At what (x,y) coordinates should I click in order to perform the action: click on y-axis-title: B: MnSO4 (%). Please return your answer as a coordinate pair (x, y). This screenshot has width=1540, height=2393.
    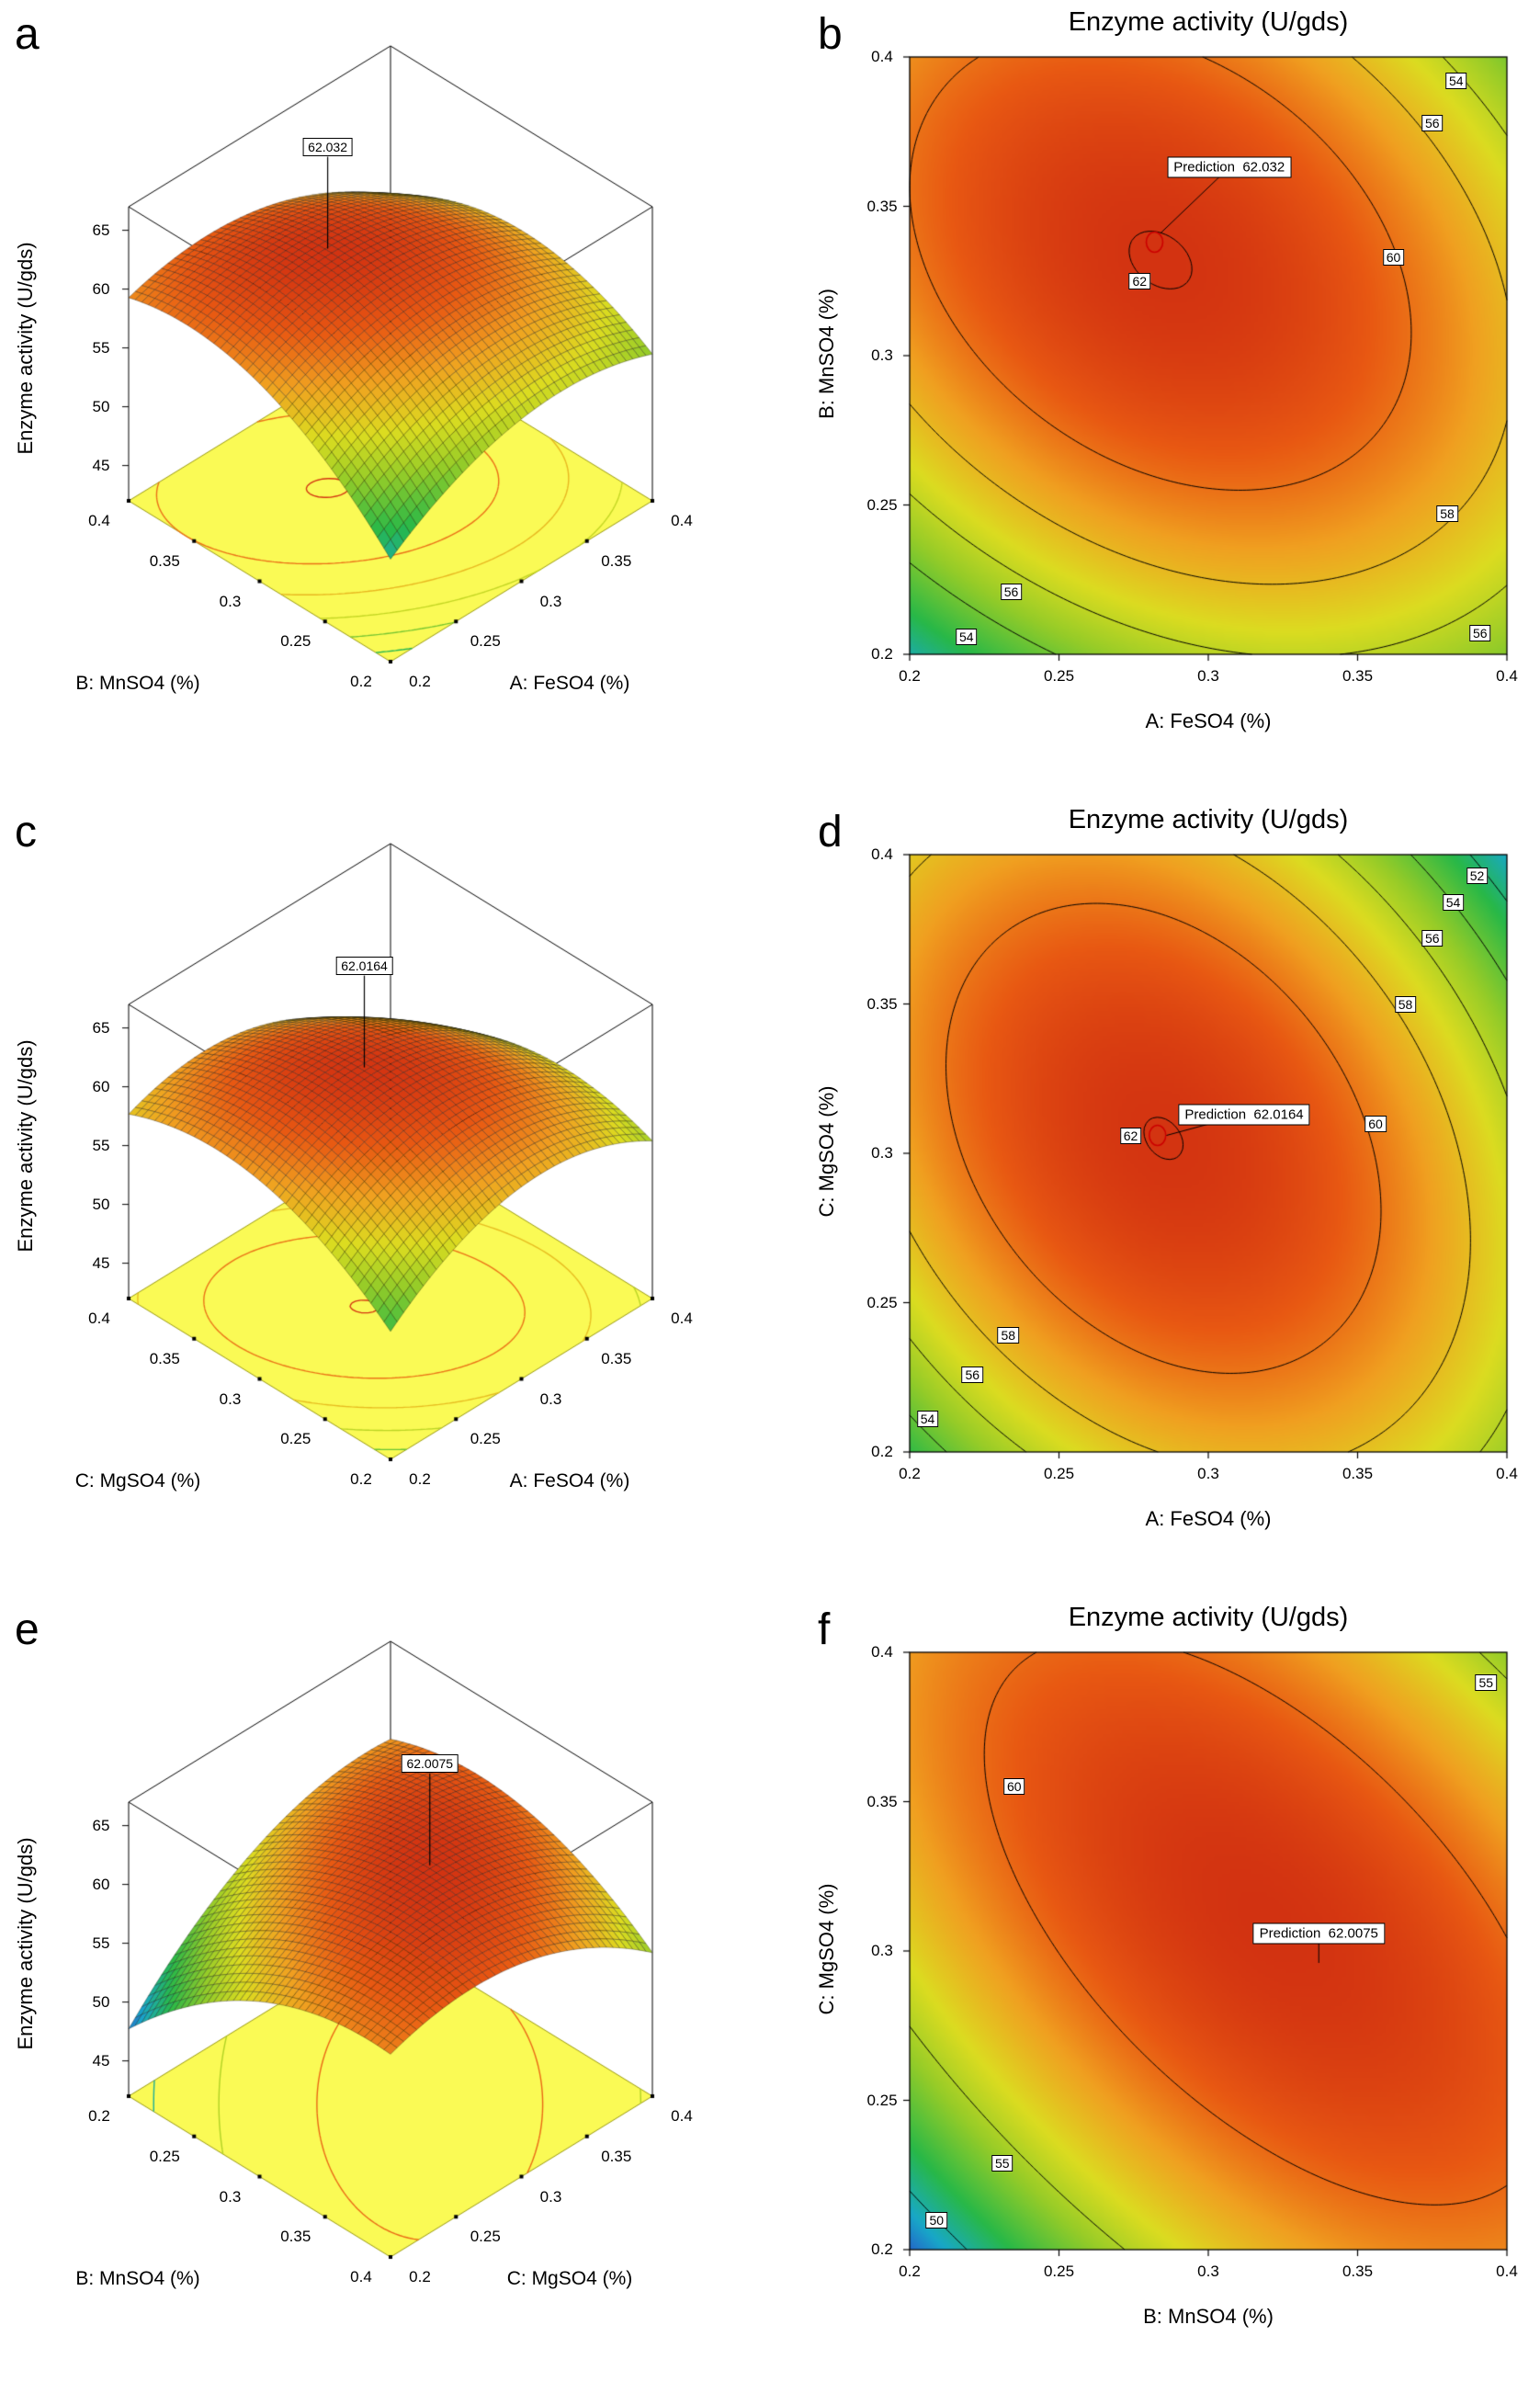
    Looking at the image, I should click on (826, 354).